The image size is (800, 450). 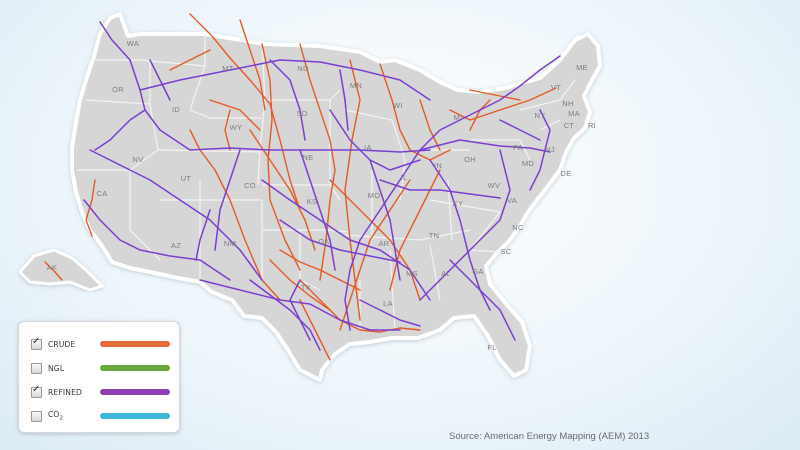 What do you see at coordinates (458, 203) in the screenshot?
I see `state-label: KY` at bounding box center [458, 203].